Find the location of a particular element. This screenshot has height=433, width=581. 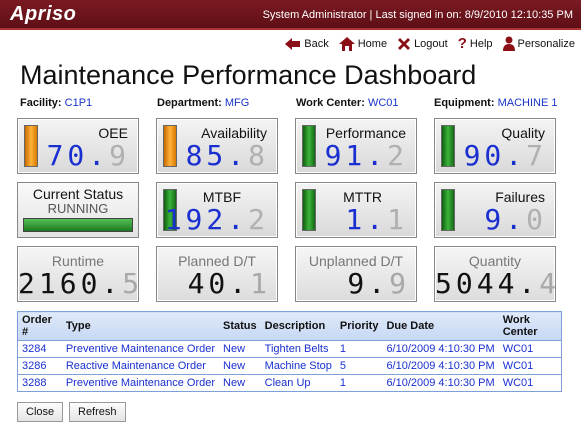

oee-value: 70.9 is located at coordinates (88, 155).